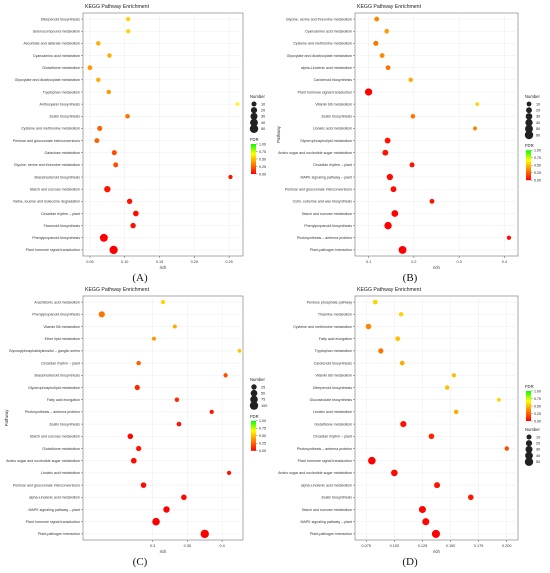 This screenshot has width=550, height=573. What do you see at coordinates (263, 123) in the screenshot?
I see `size-legend-label: 40` at bounding box center [263, 123].